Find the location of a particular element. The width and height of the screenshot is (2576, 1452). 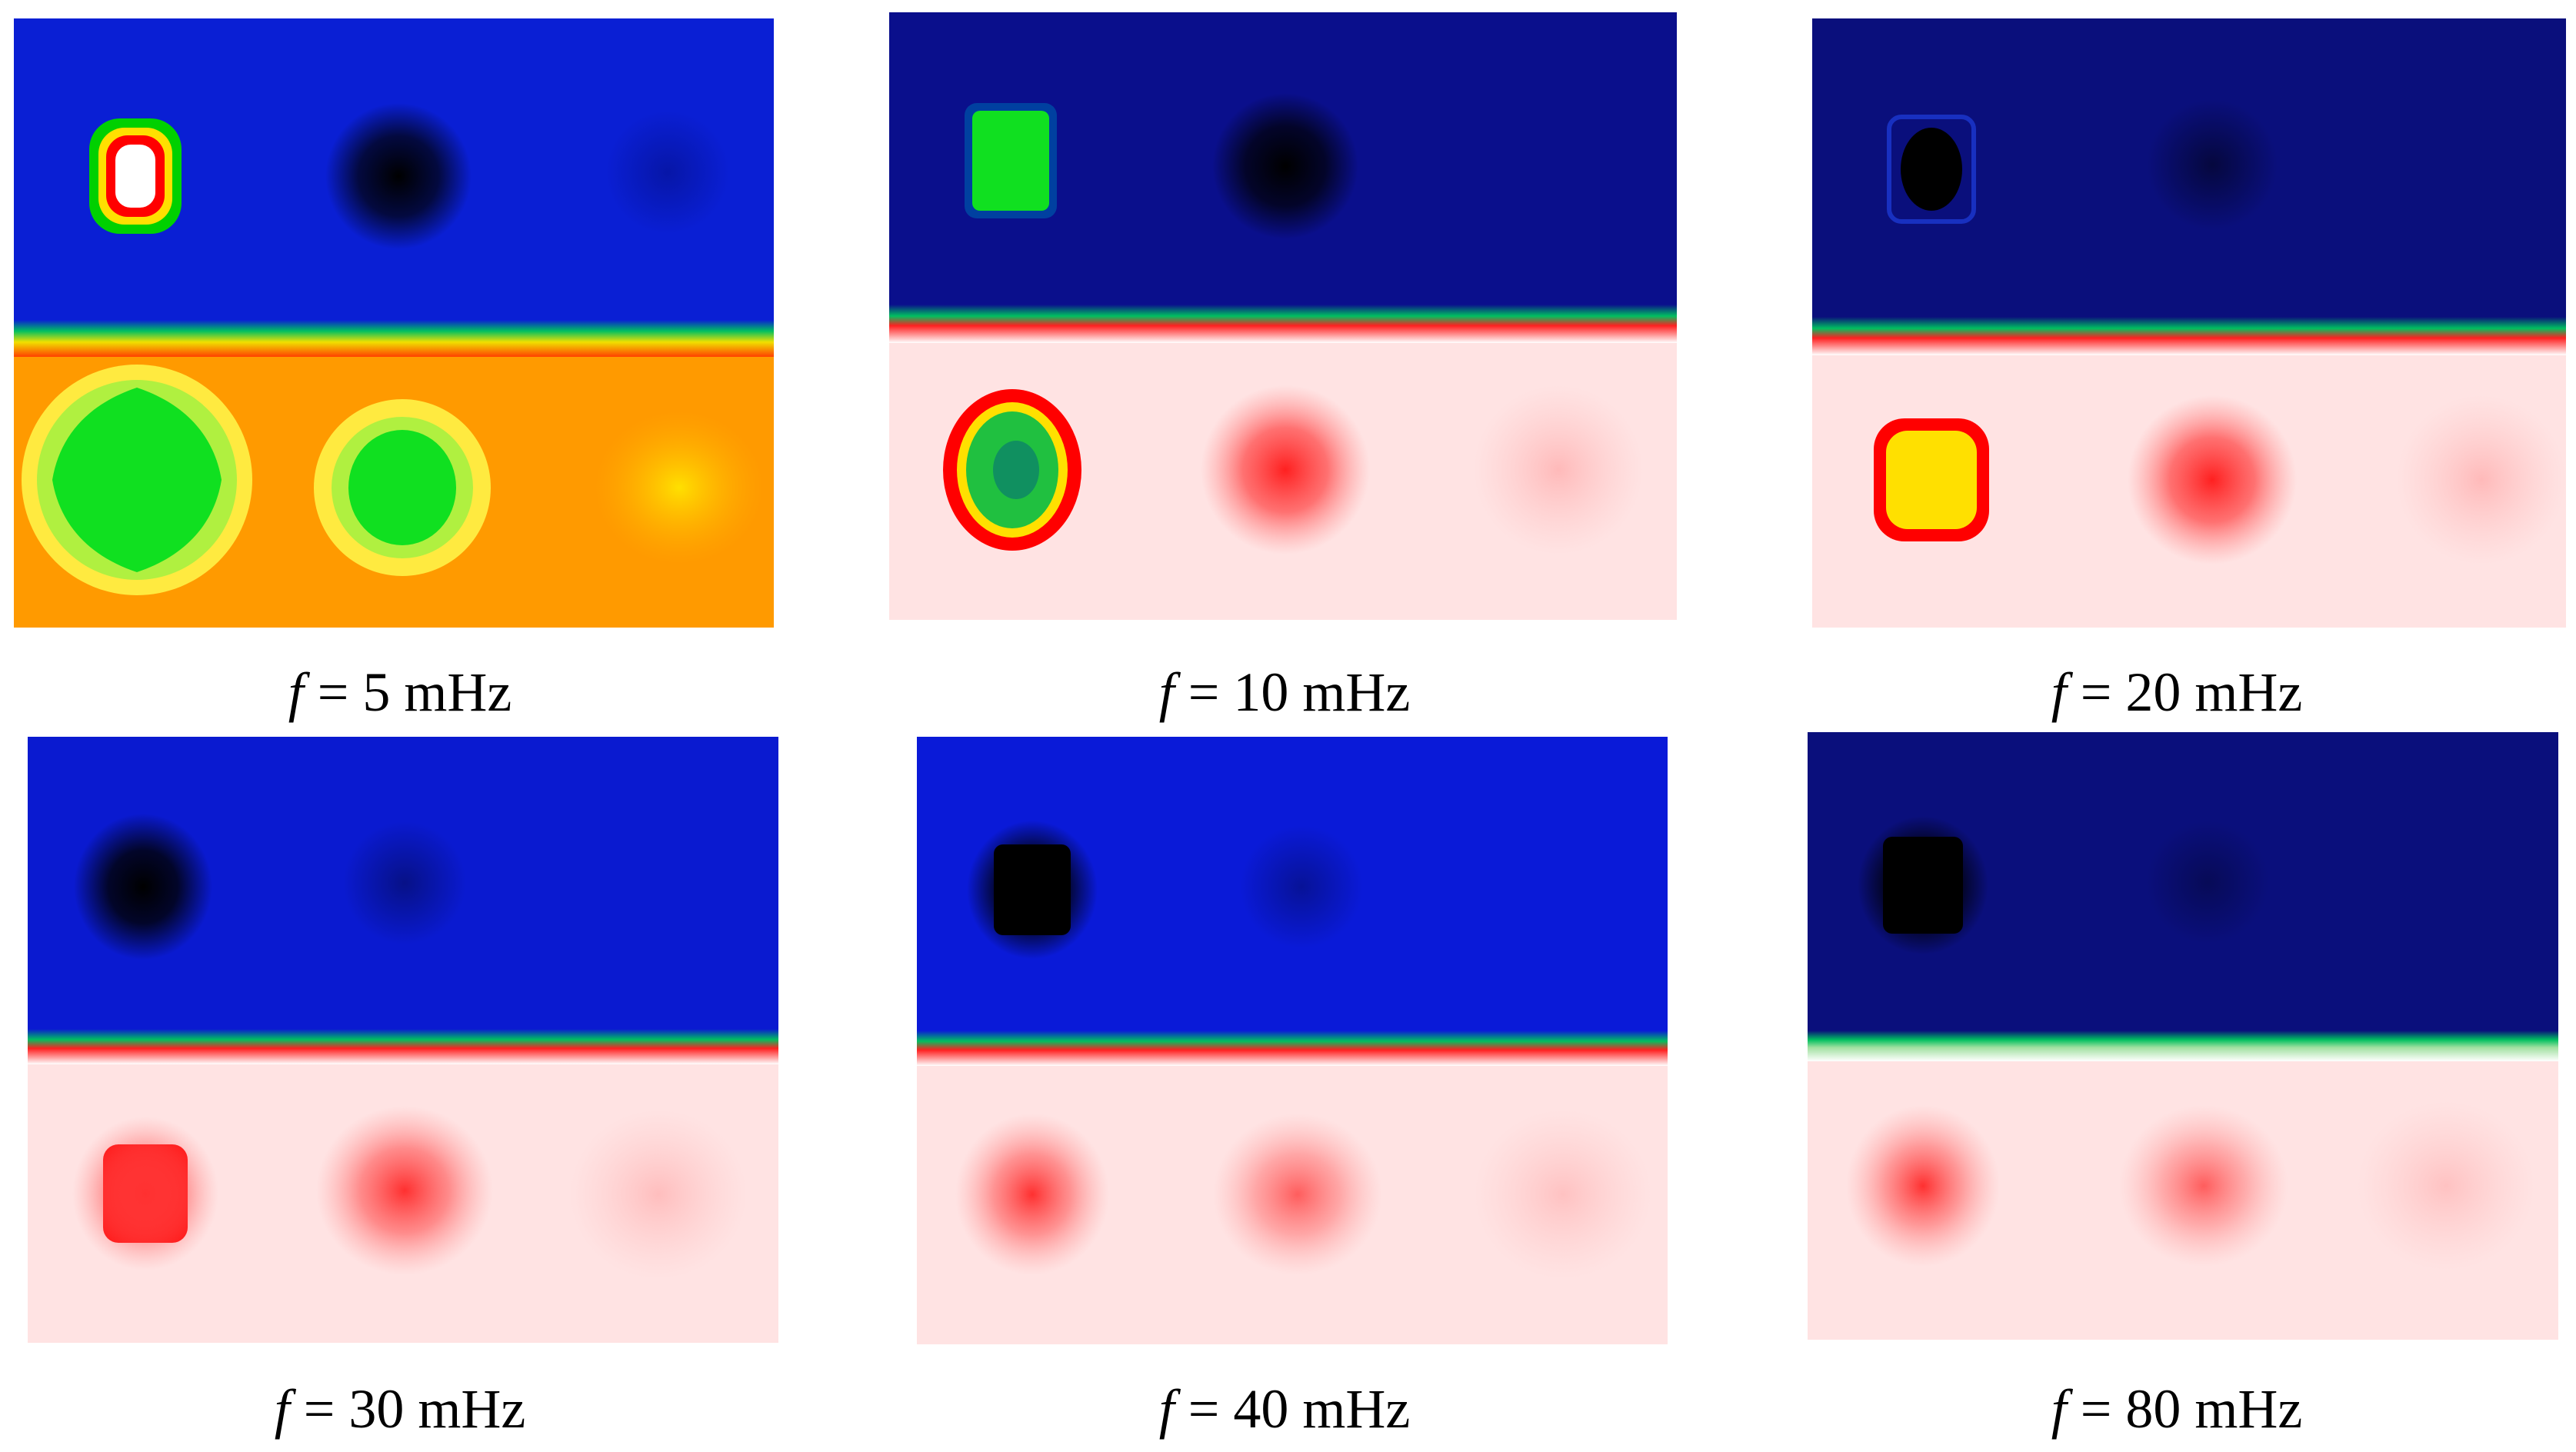

caption-20mhz: f = 20 mHz is located at coordinates (2177, 692).